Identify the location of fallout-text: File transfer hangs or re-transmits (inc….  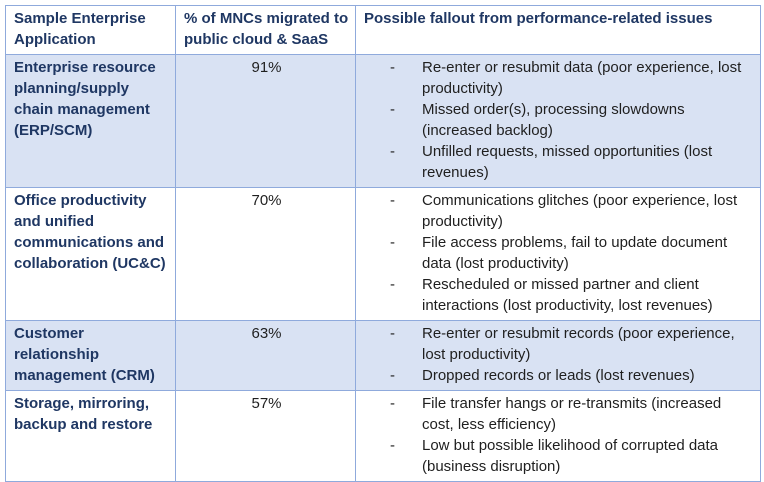
(572, 414).